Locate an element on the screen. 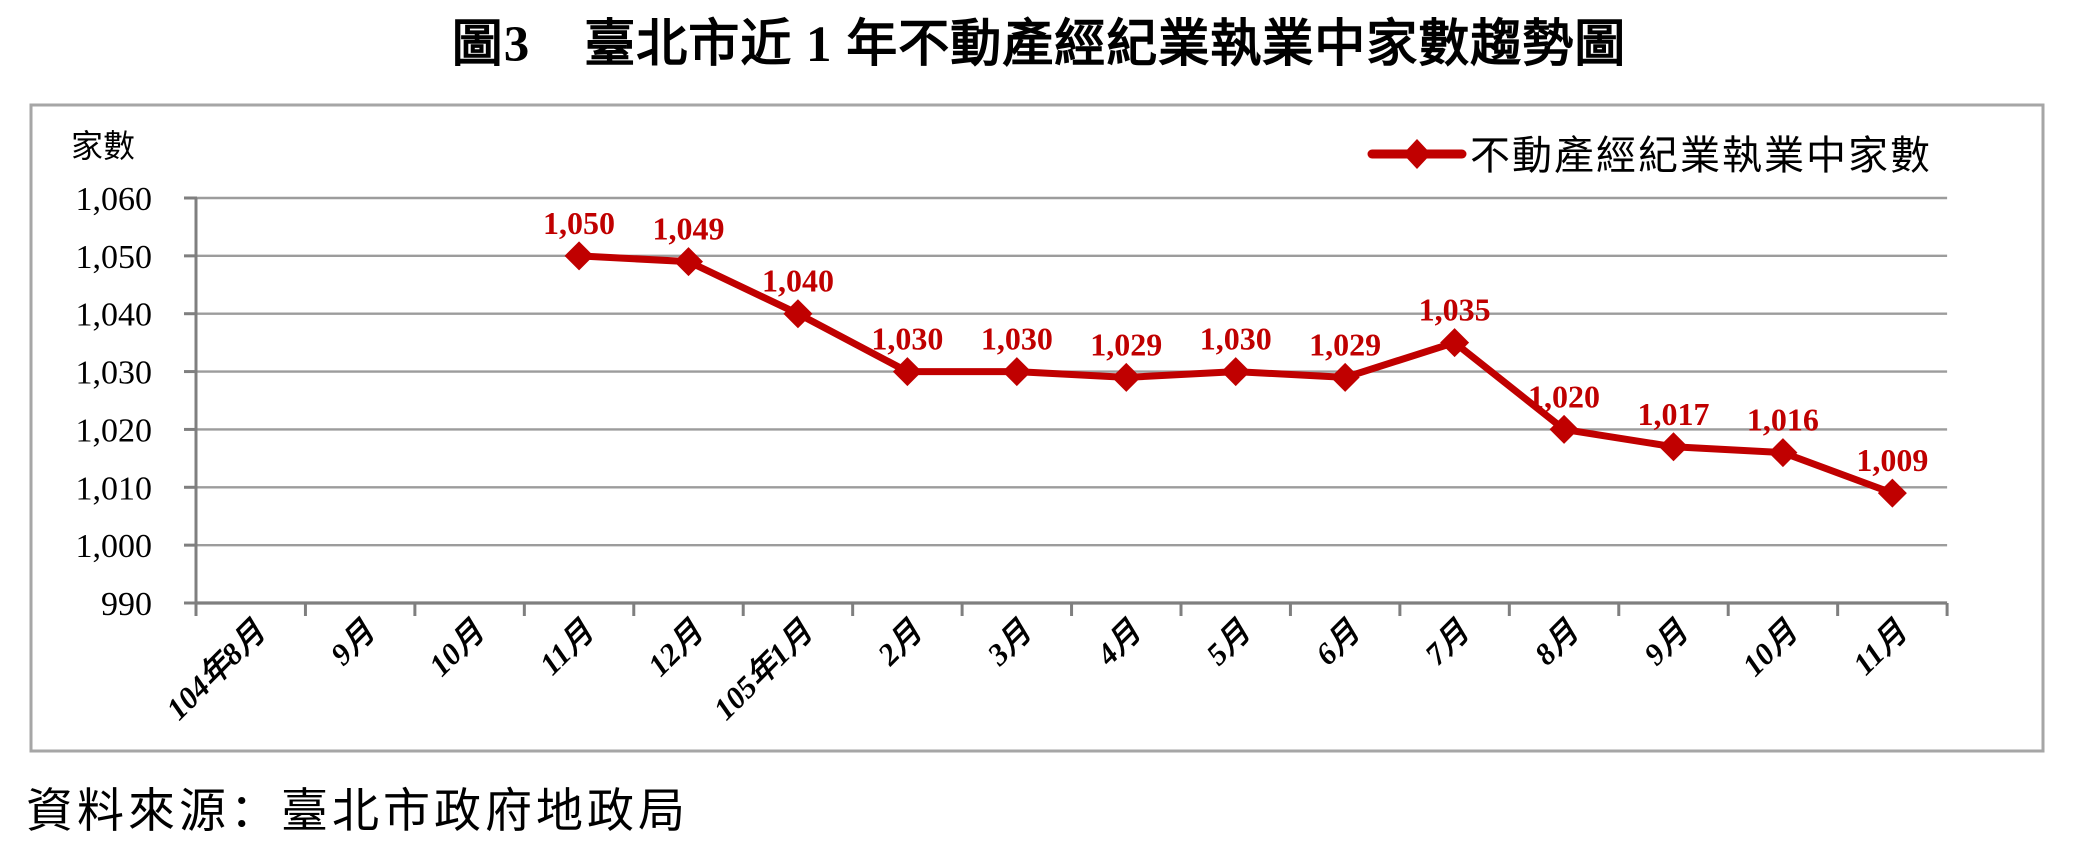  legend-diamond-icon is located at coordinates (1417, 154).